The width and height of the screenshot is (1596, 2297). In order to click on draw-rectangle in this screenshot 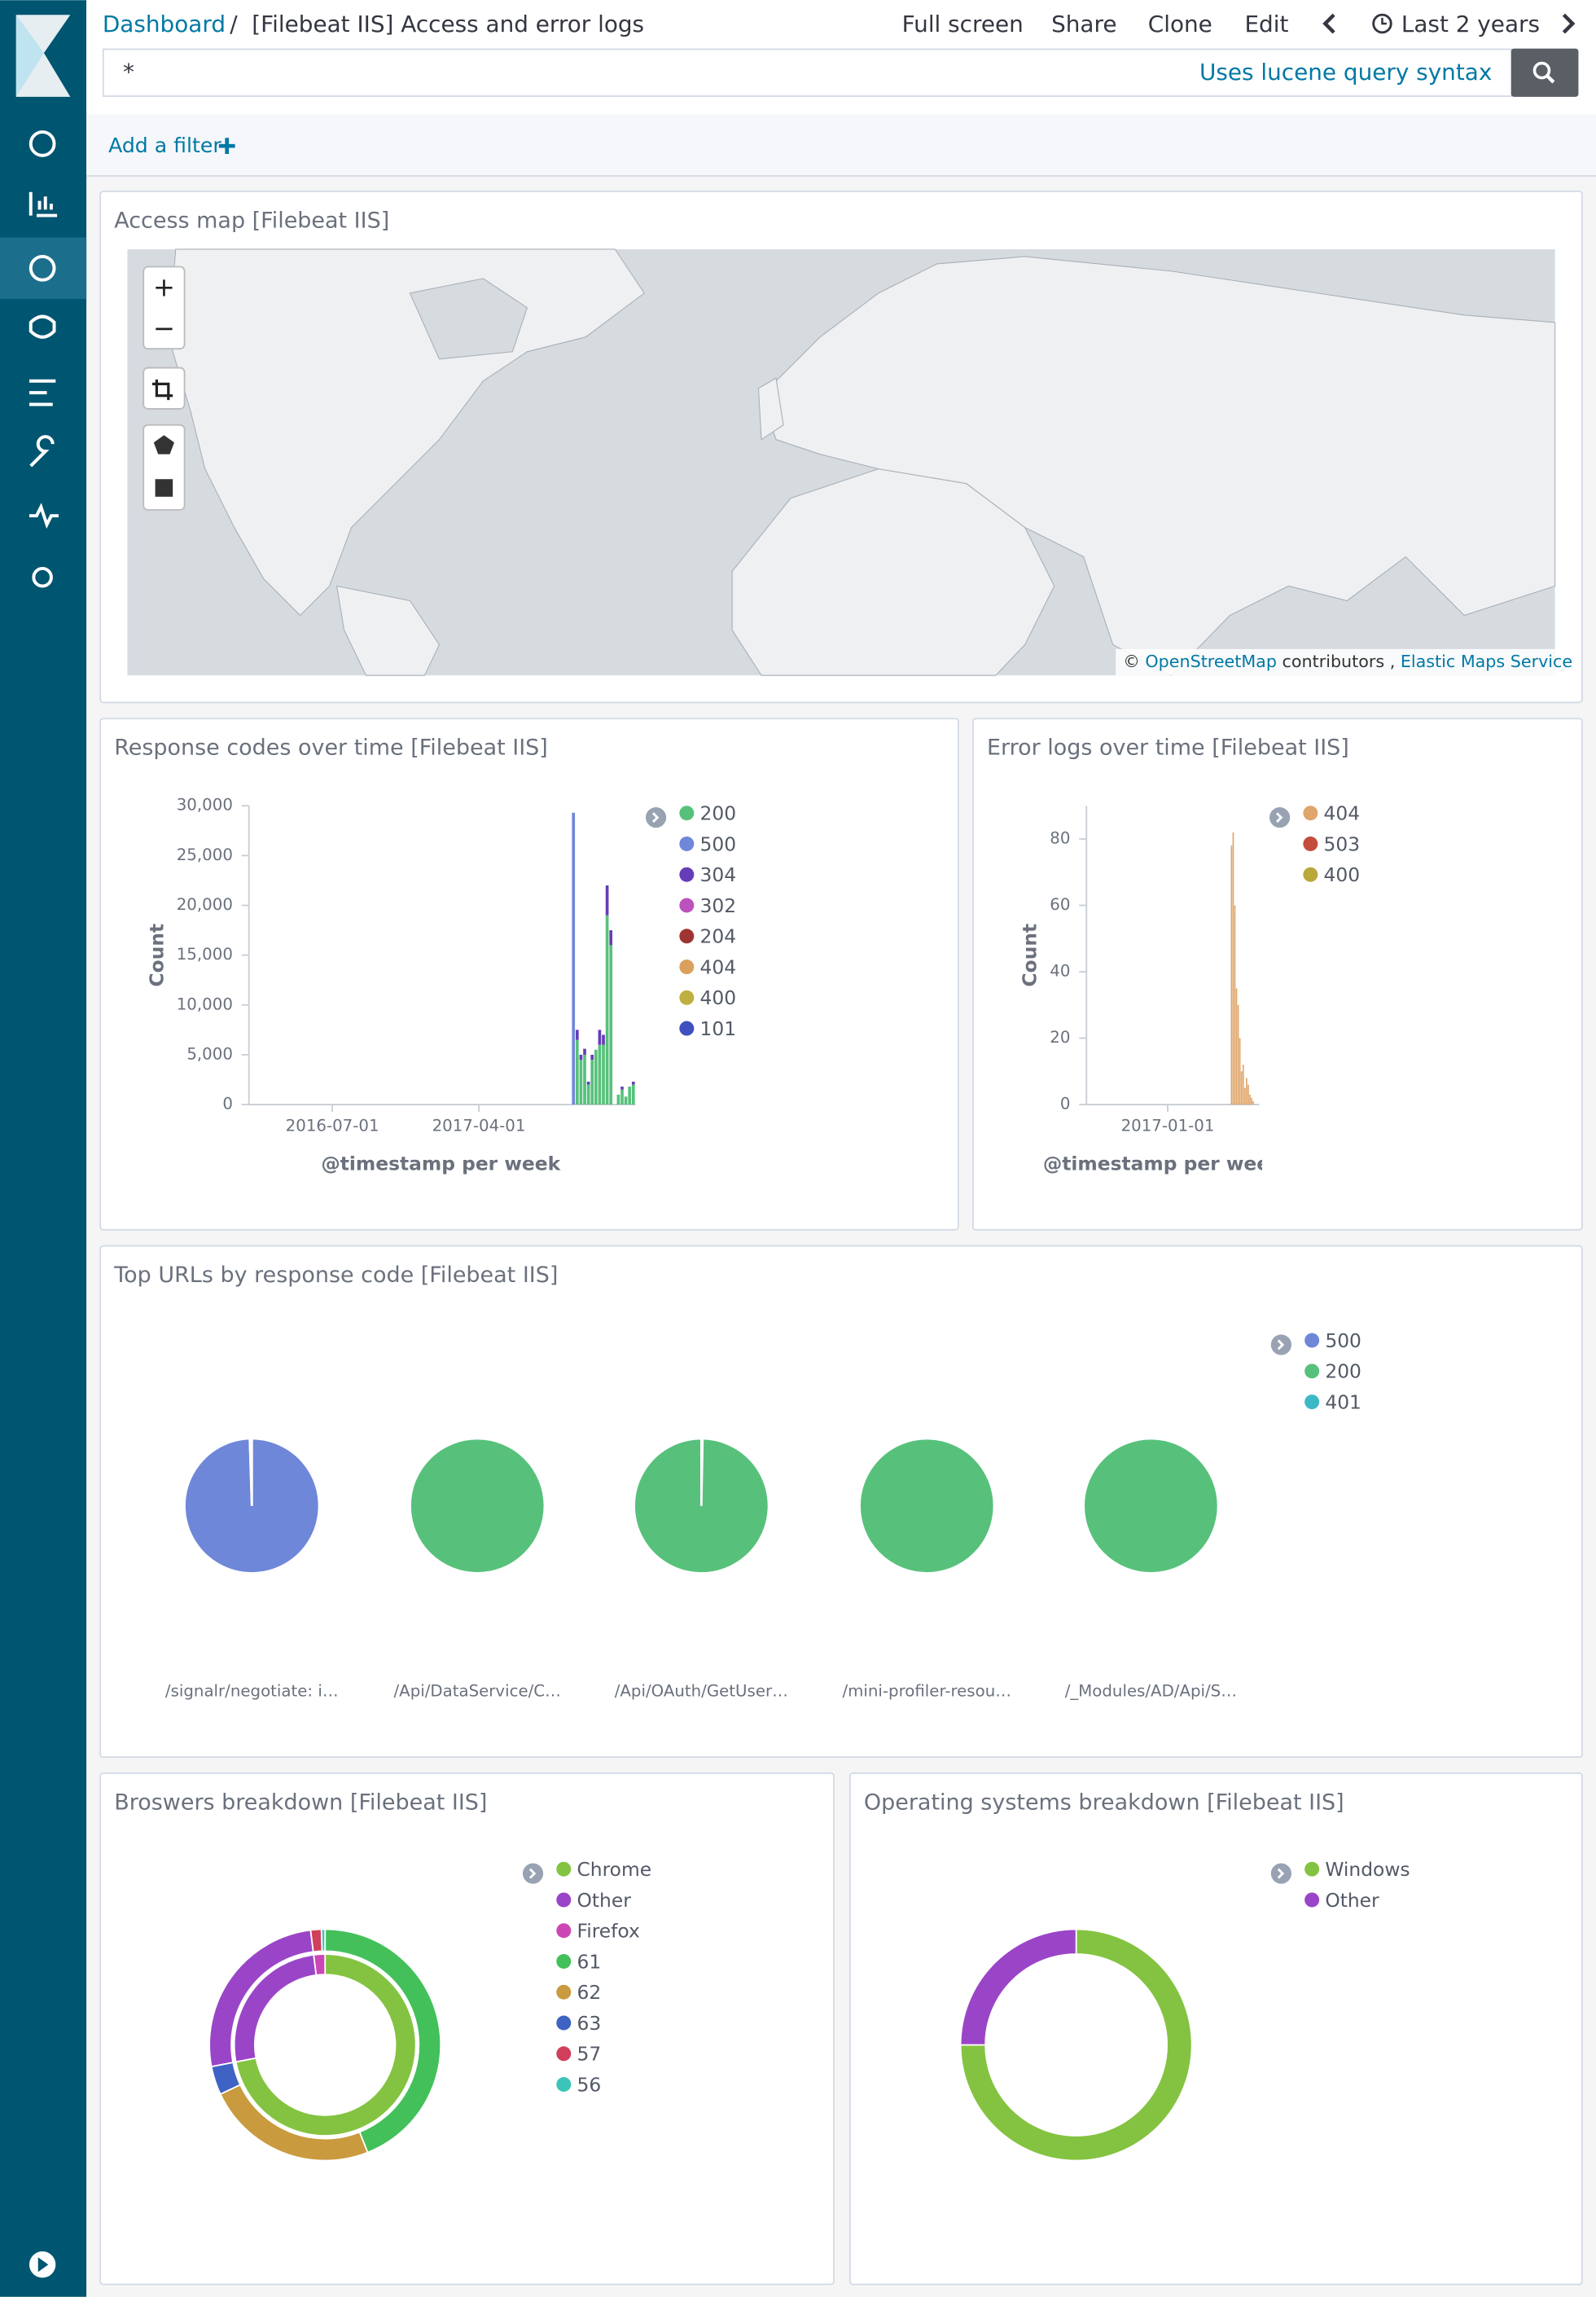, I will do `click(164, 488)`.